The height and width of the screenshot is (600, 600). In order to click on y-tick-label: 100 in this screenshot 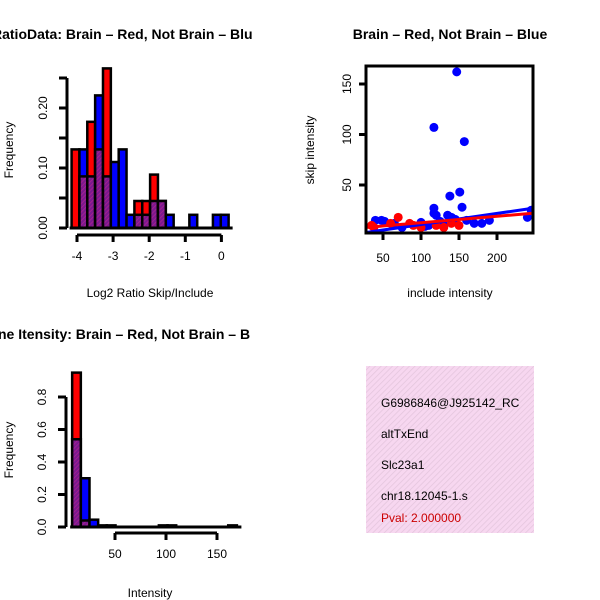, I will do `click(347, 134)`.